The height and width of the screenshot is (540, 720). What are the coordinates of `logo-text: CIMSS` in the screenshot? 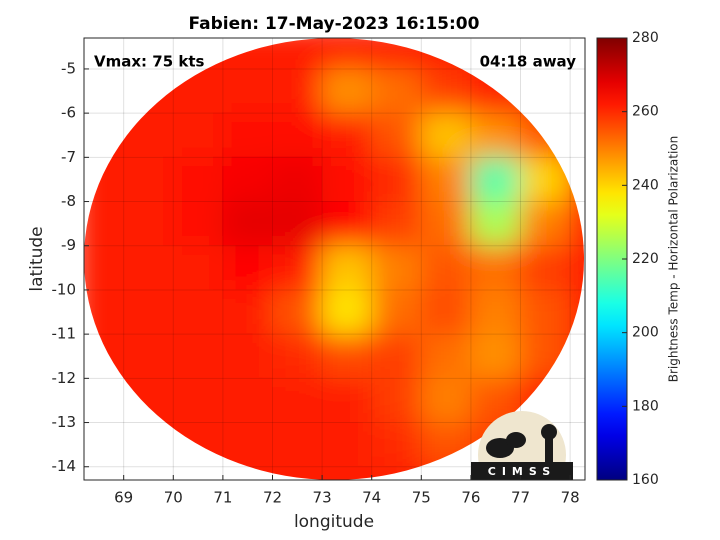 It's located at (522, 471).